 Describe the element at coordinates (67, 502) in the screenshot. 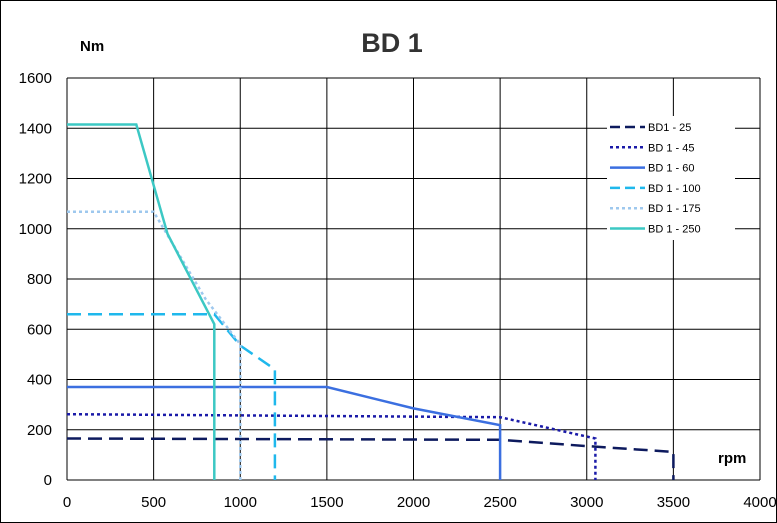

I see `x-tick-label: 0` at that location.